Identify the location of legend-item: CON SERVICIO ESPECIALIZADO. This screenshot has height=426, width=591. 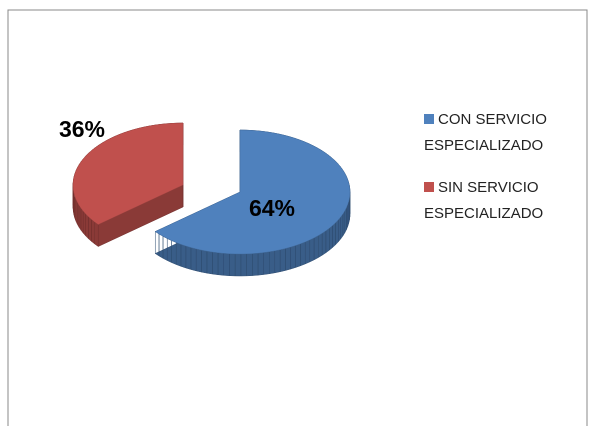
(499, 133).